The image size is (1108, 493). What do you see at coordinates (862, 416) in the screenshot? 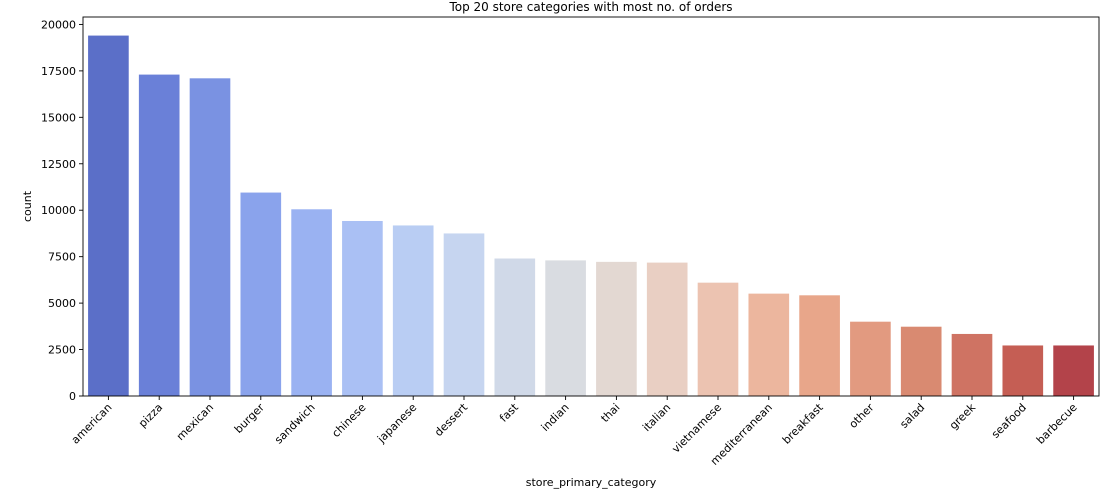
I see `x-tick-label: other` at bounding box center [862, 416].